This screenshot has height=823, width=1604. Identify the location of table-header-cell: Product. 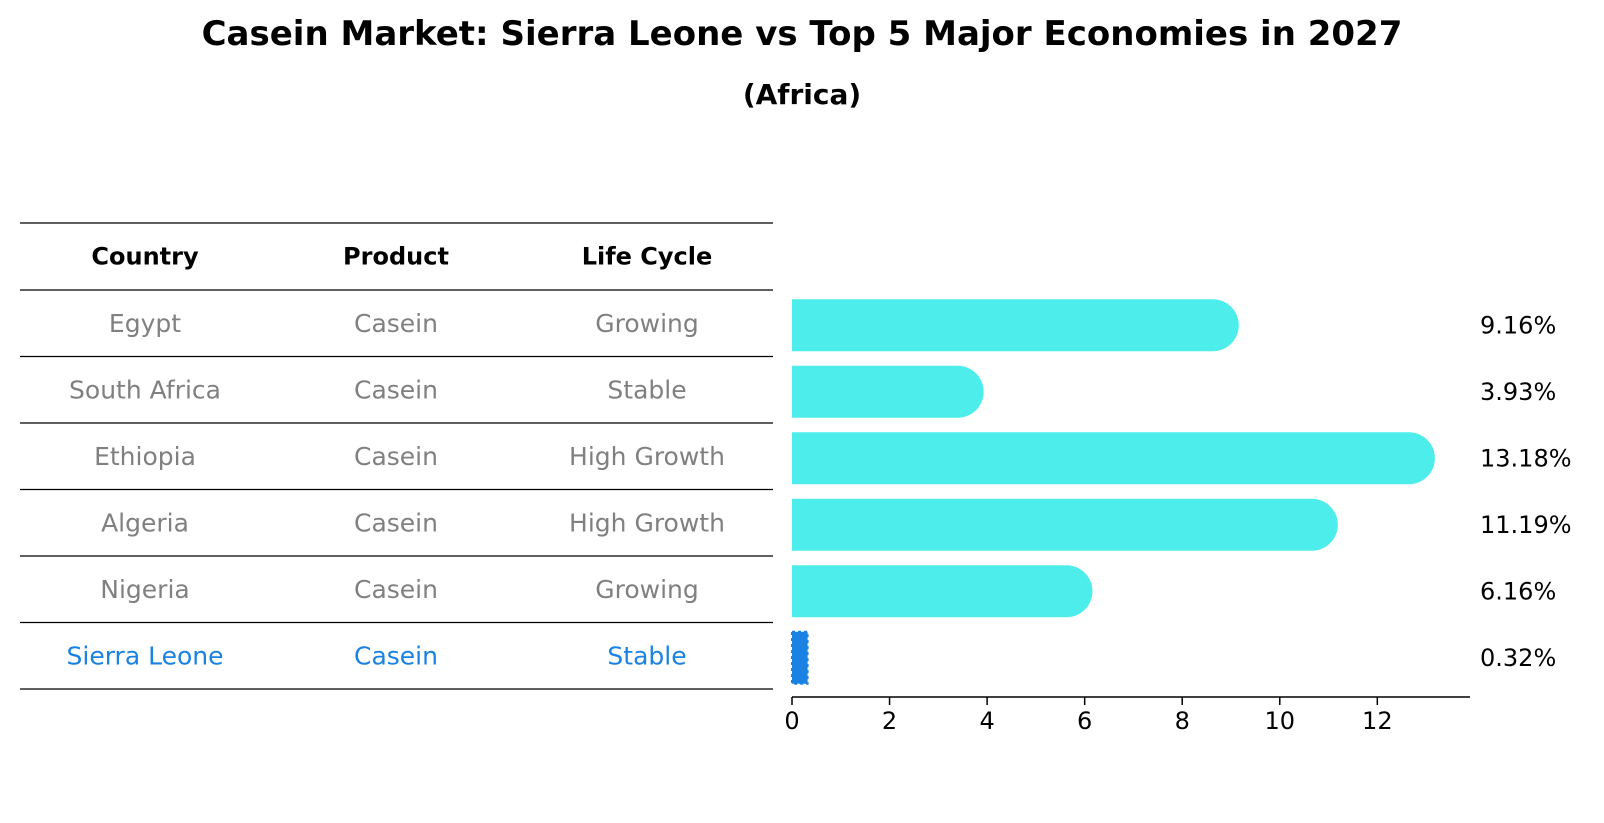
(396, 257).